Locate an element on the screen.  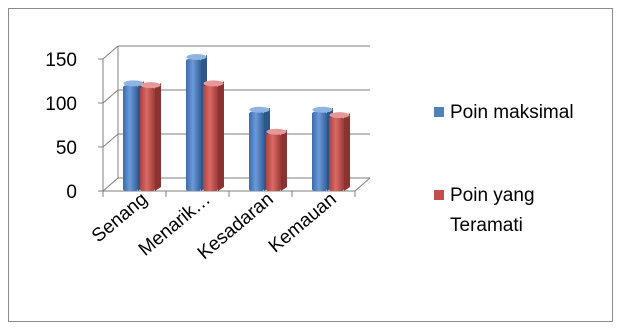
y-axis-ticks: 0 50 100 150 is located at coordinates (74, 126).